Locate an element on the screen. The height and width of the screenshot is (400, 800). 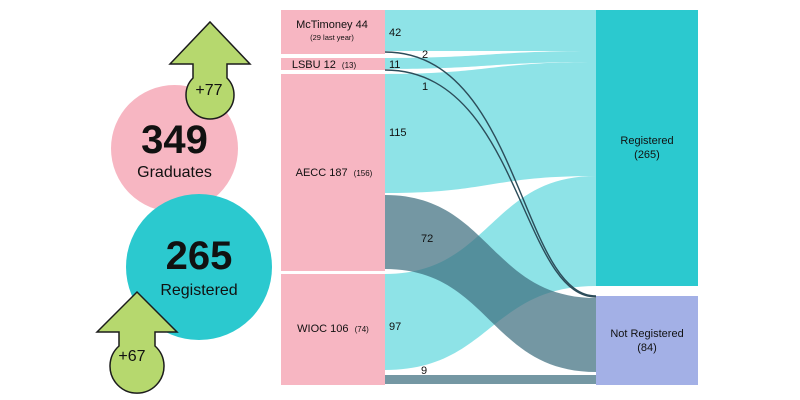
flow-value-aecc-registered: 115 is located at coordinates (398, 133).